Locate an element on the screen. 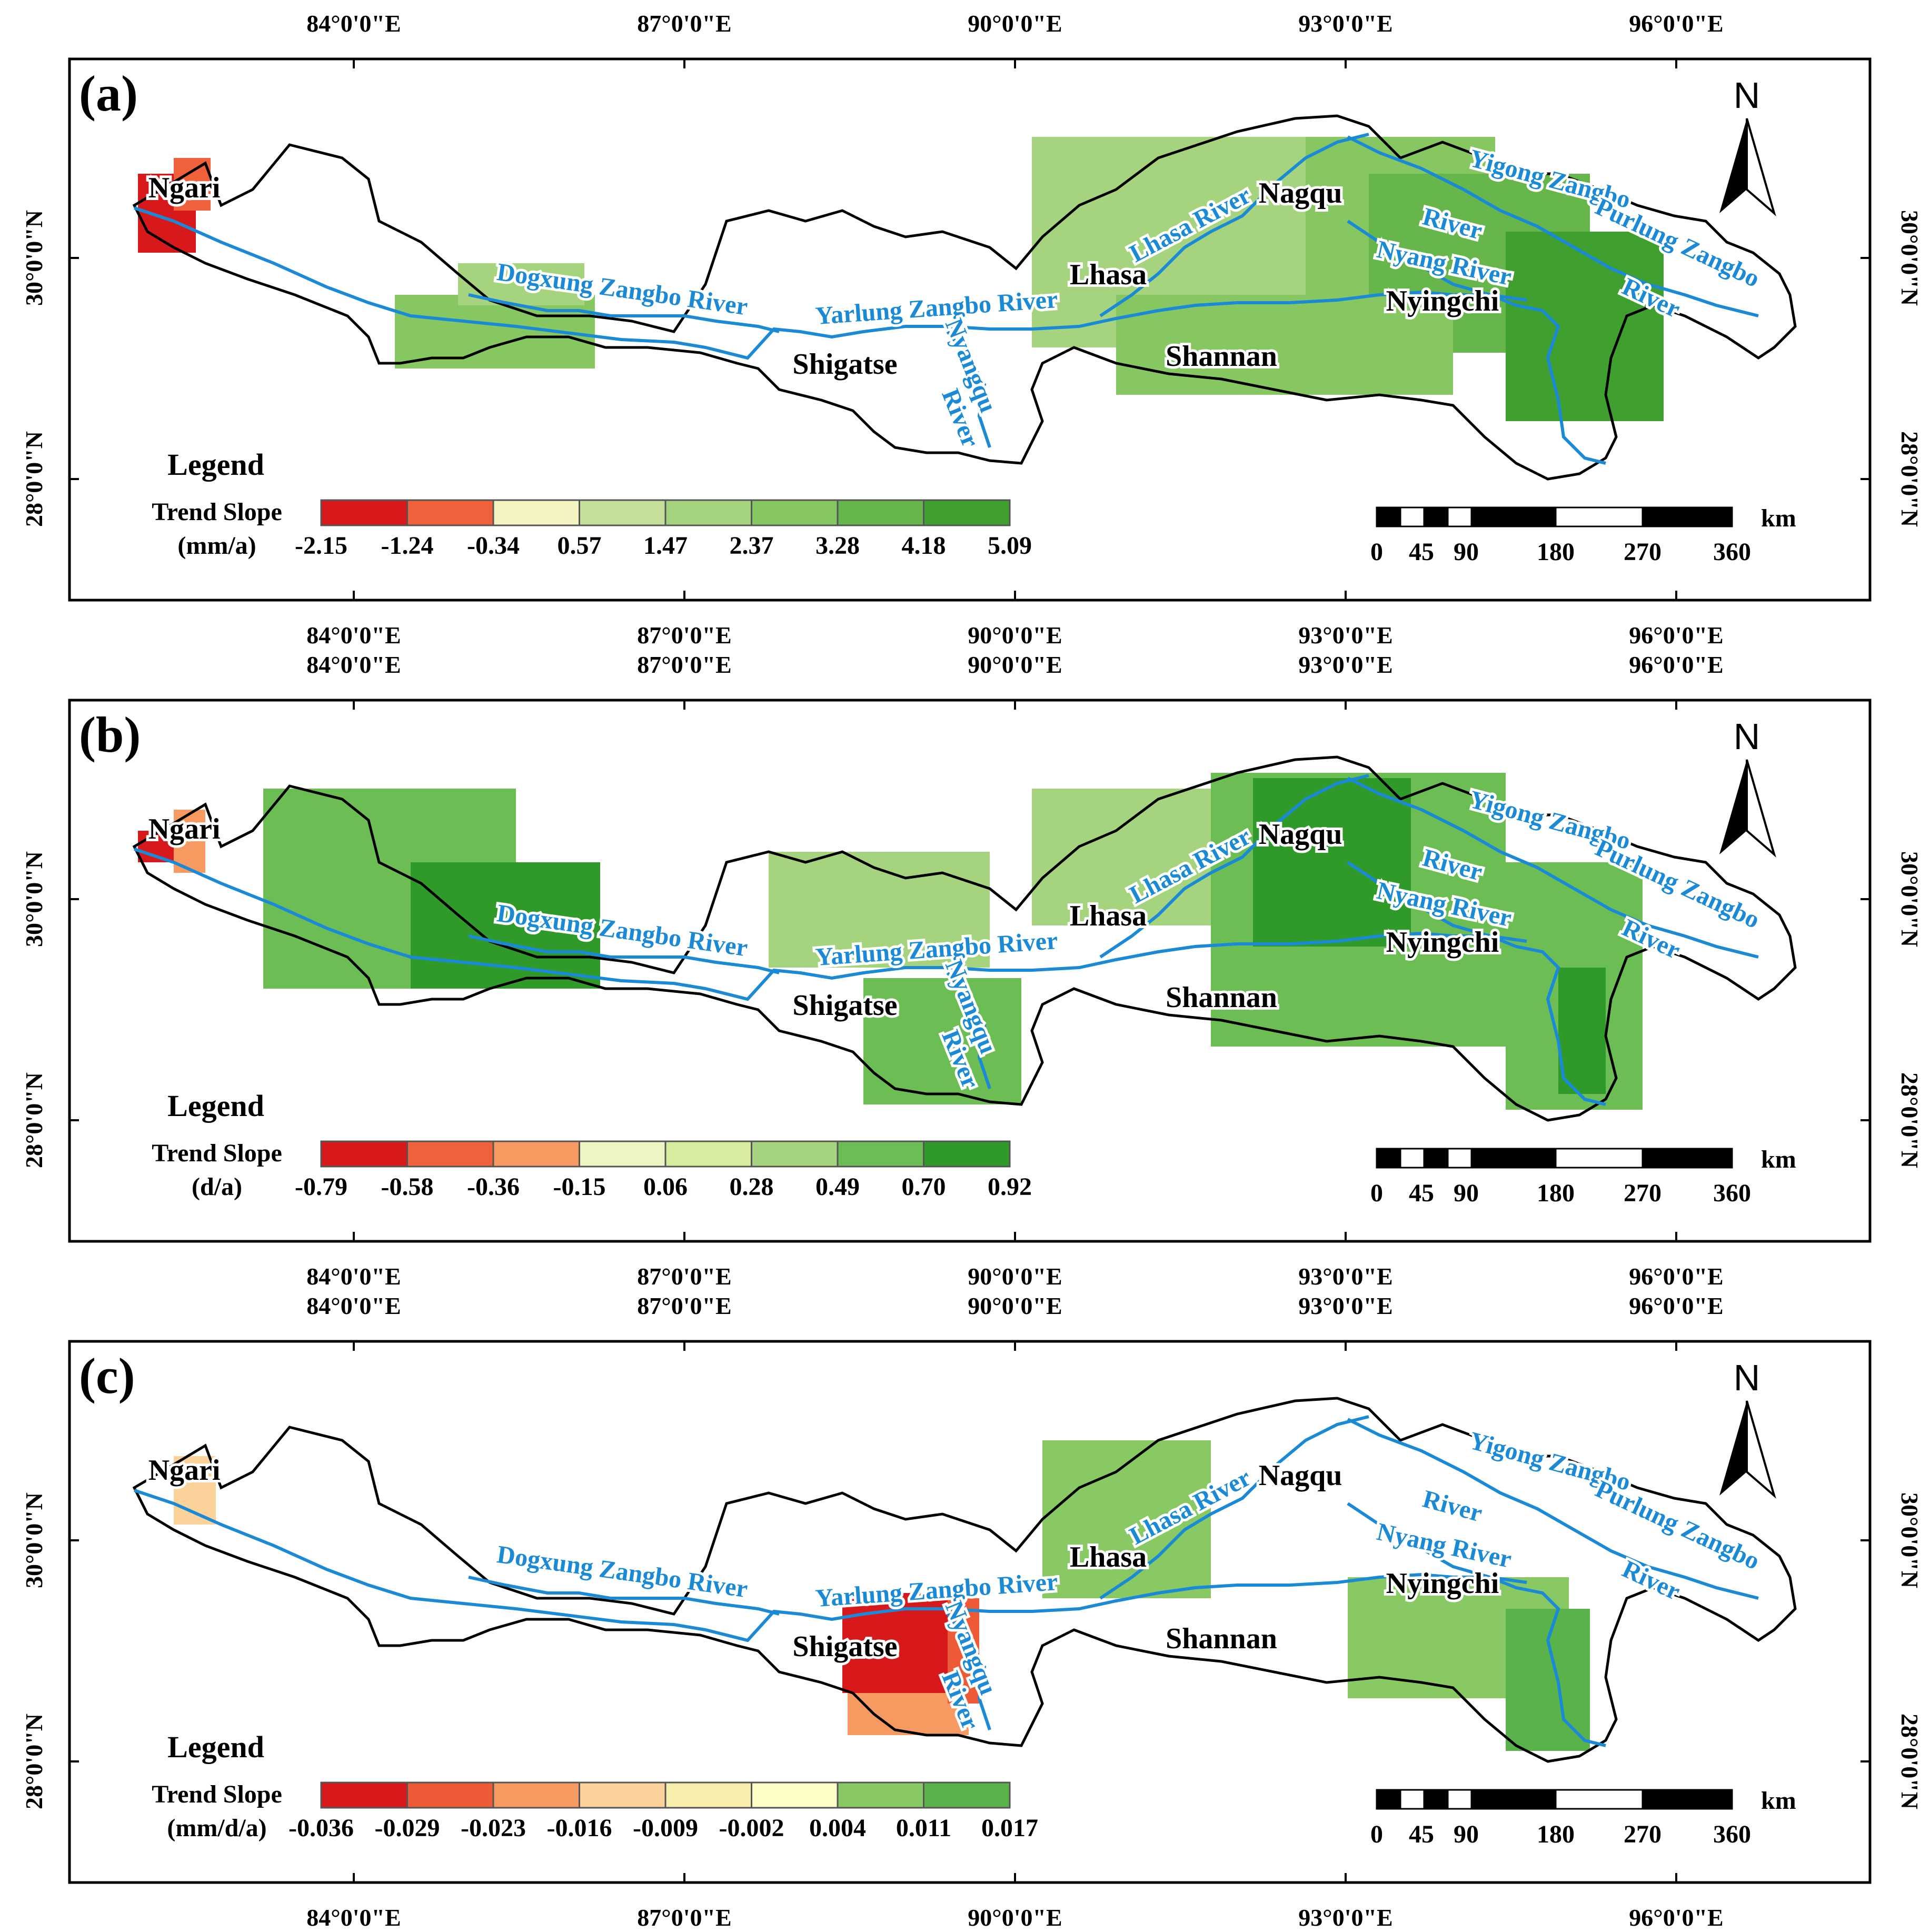 The width and height of the screenshot is (1930, 1932). legend-break-label: -0.58 is located at coordinates (407, 1187).